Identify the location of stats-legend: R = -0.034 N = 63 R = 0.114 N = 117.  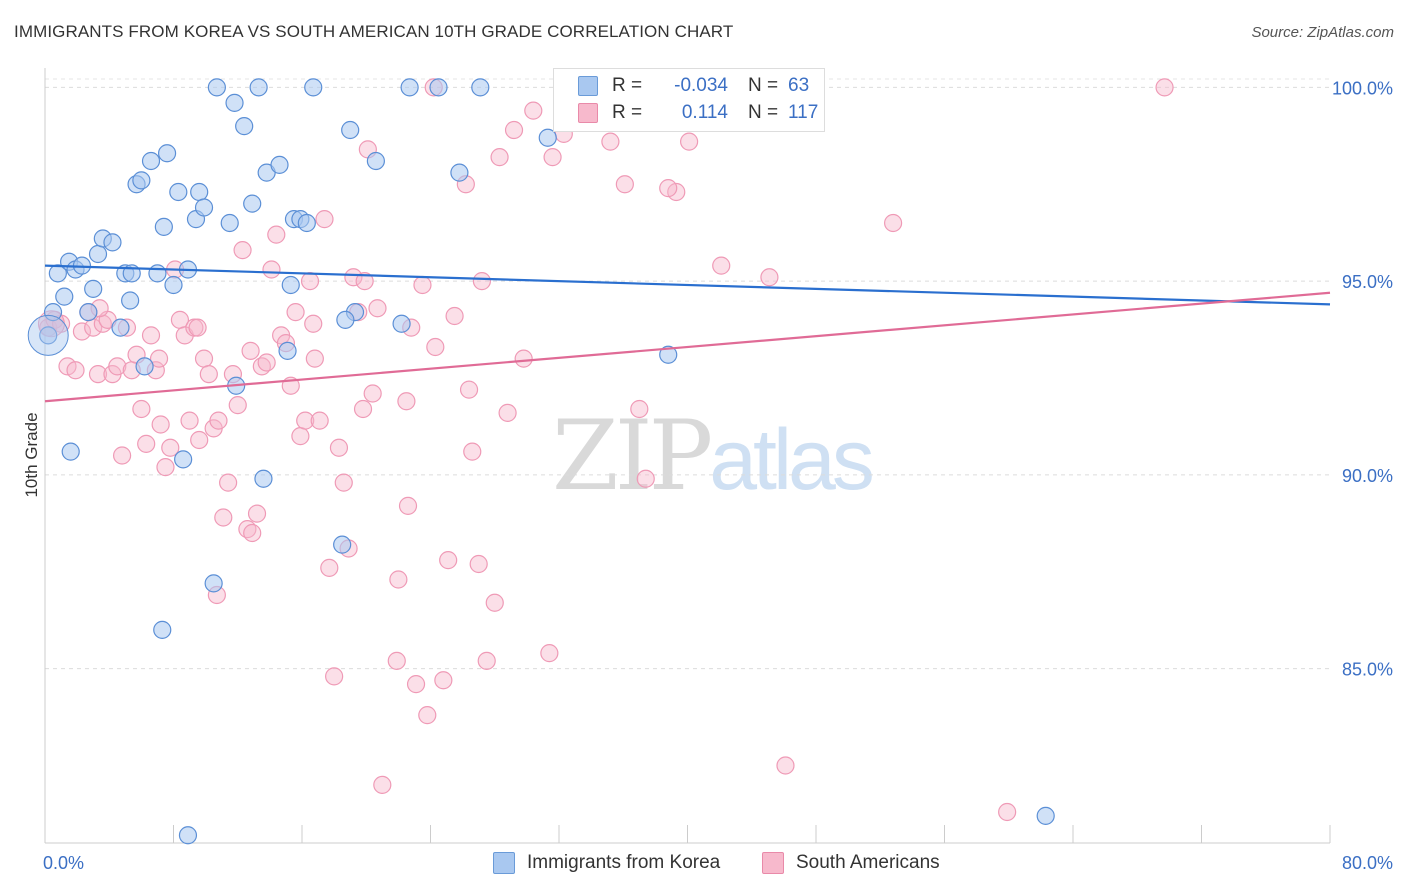
(689, 100).